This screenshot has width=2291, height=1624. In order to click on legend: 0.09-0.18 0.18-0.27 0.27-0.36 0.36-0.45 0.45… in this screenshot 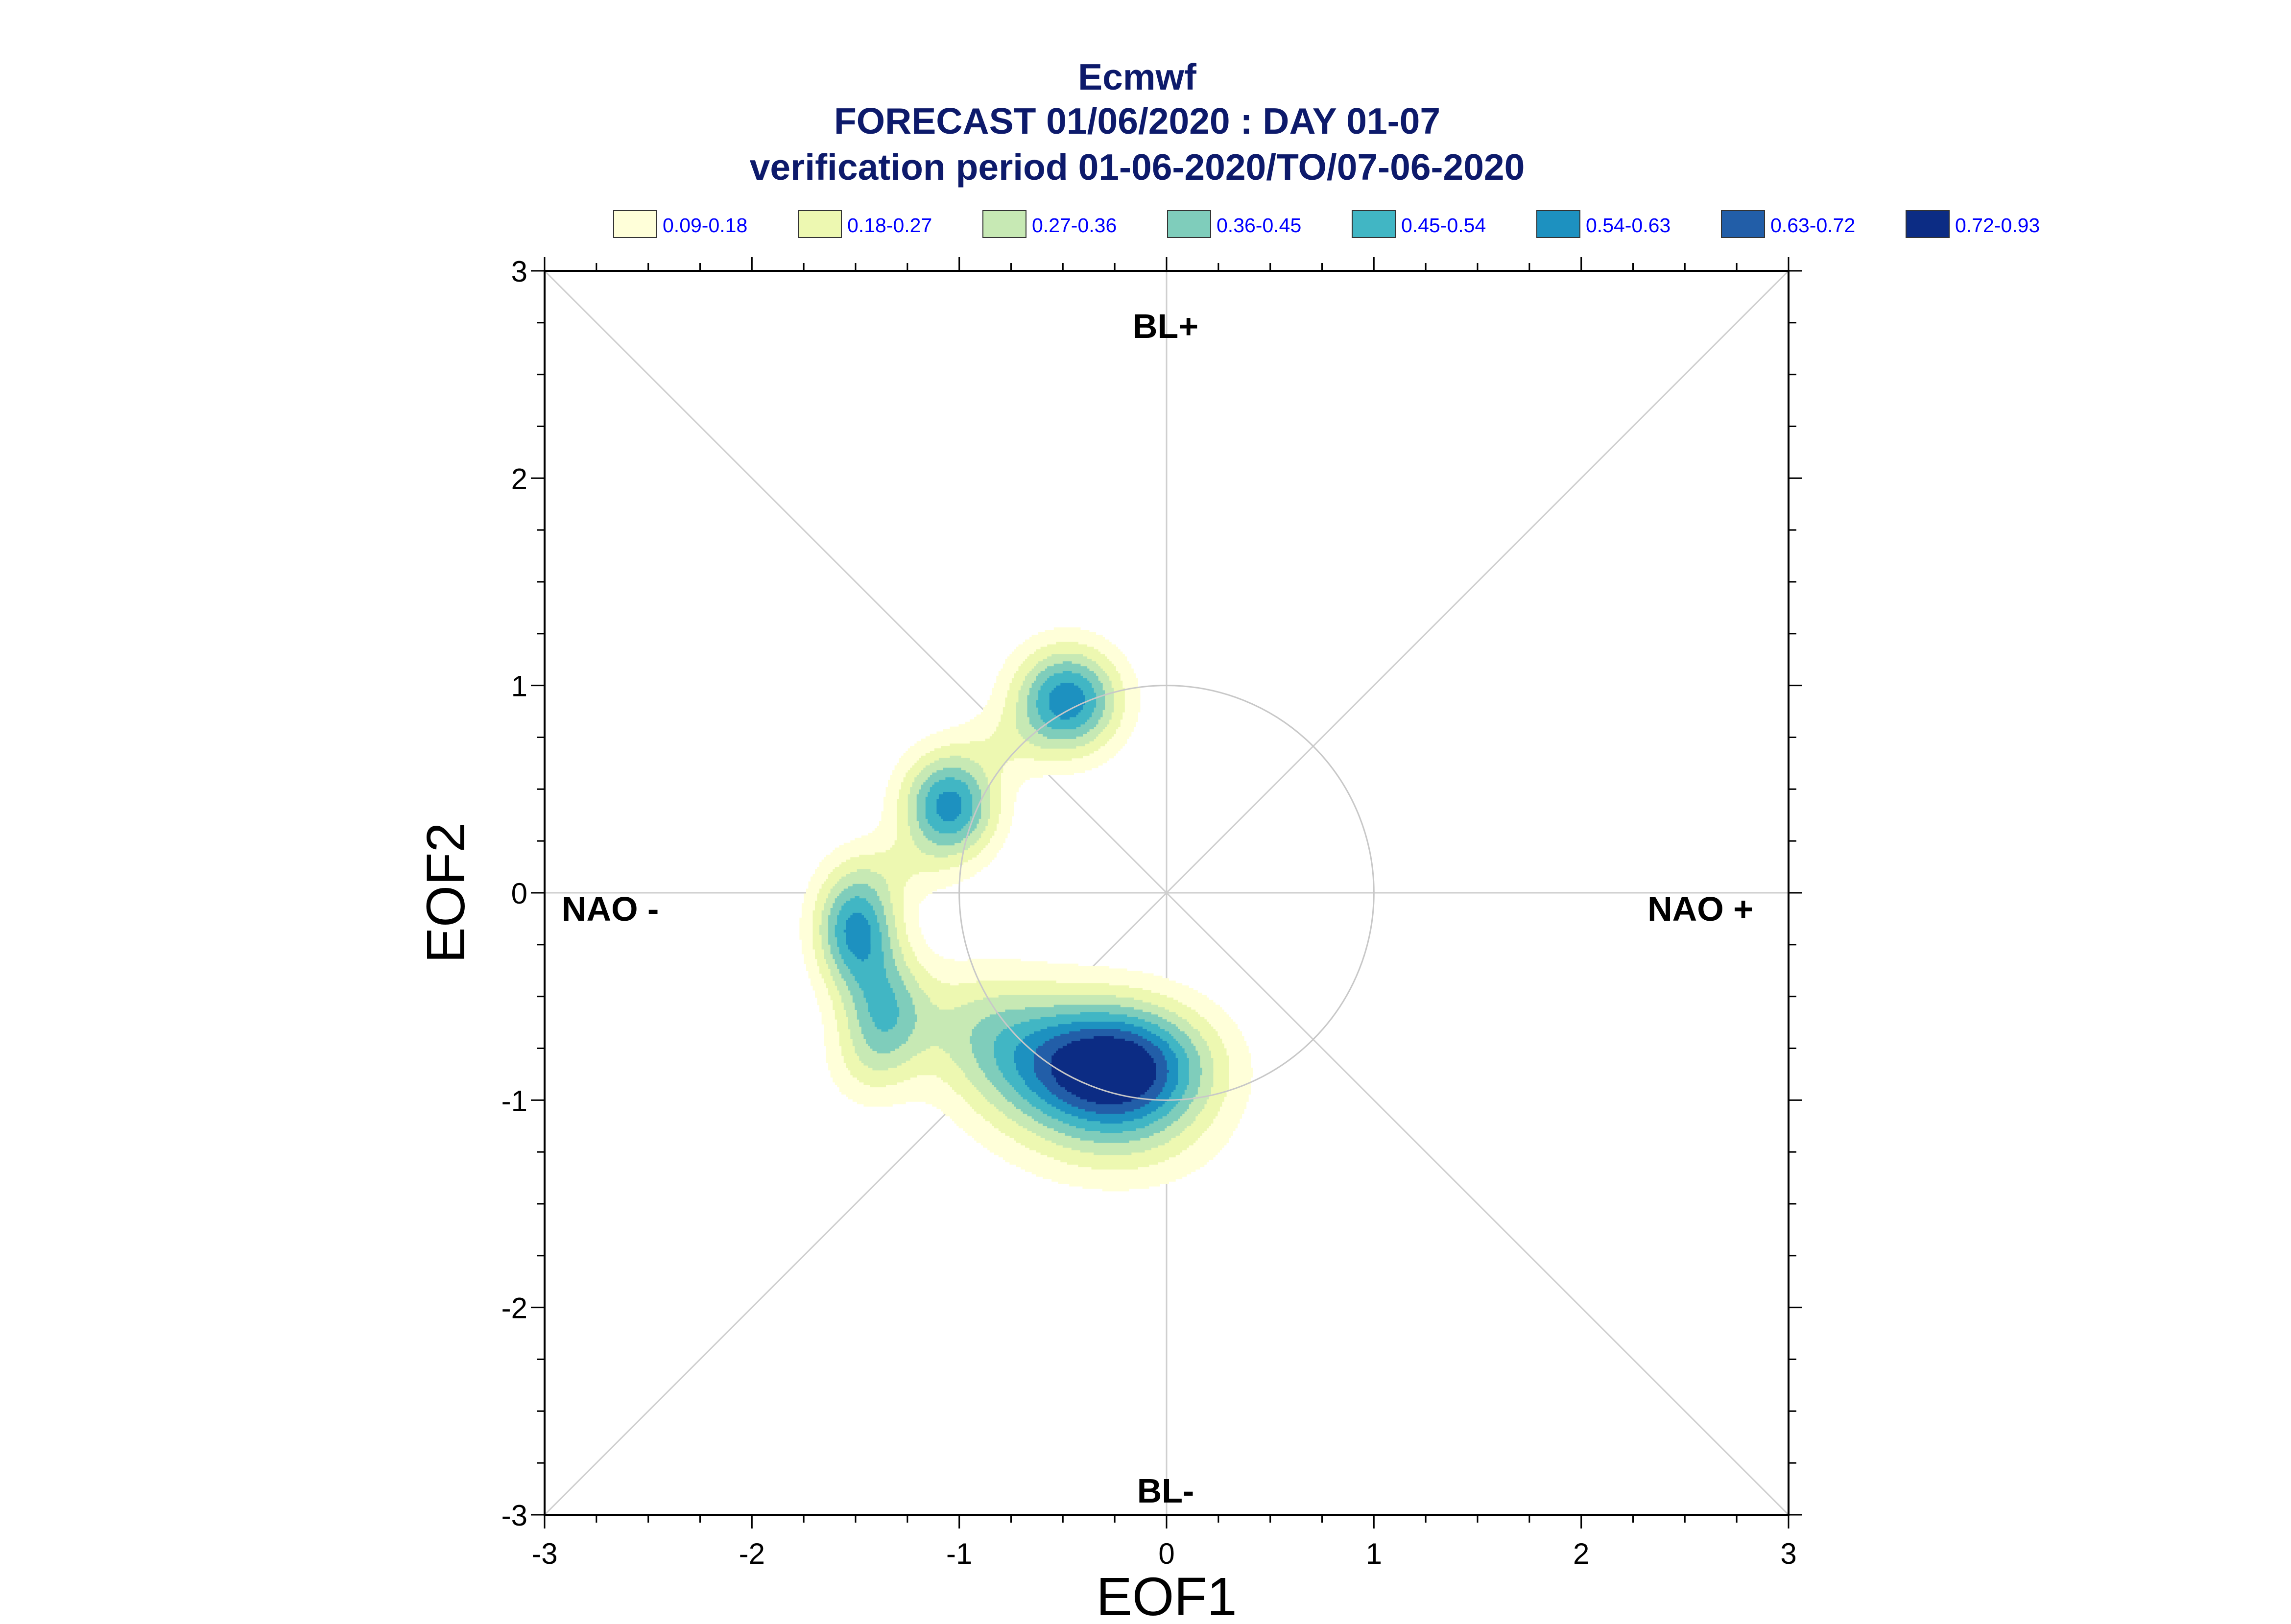, I will do `click(1326, 224)`.